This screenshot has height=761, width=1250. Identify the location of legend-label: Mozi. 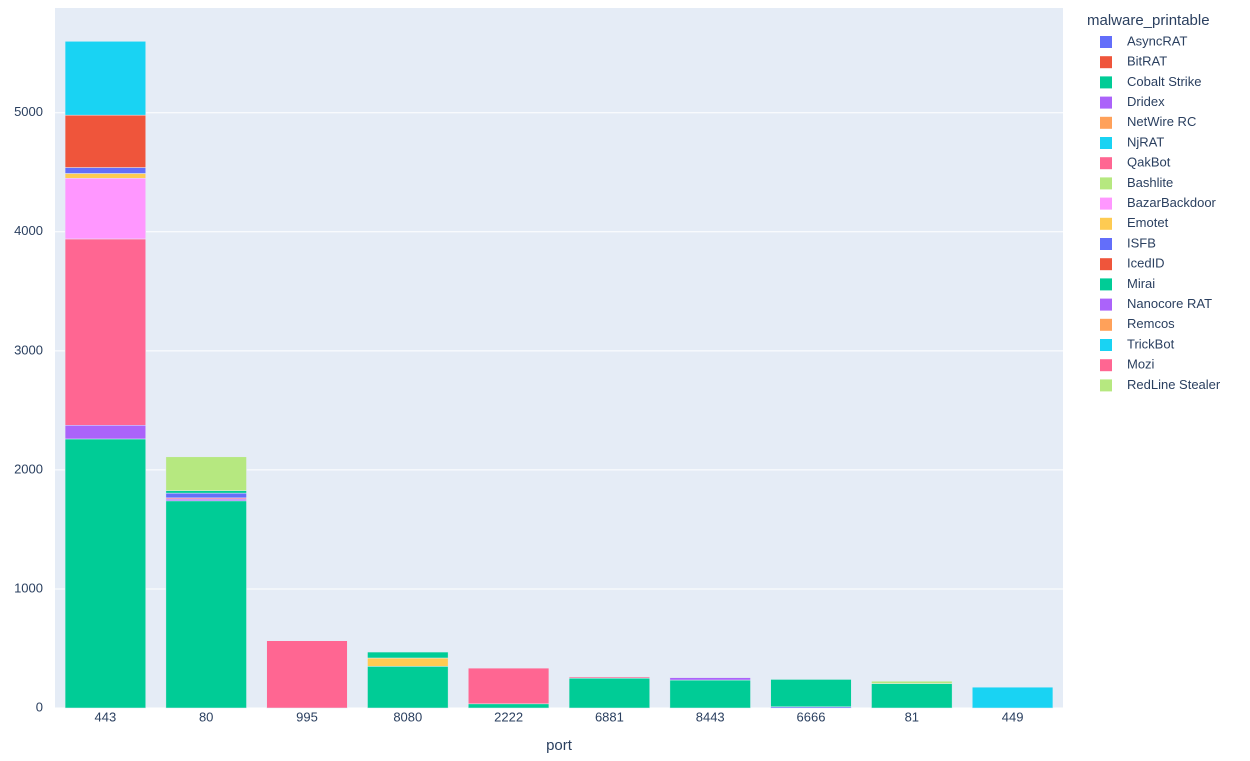
(1141, 364).